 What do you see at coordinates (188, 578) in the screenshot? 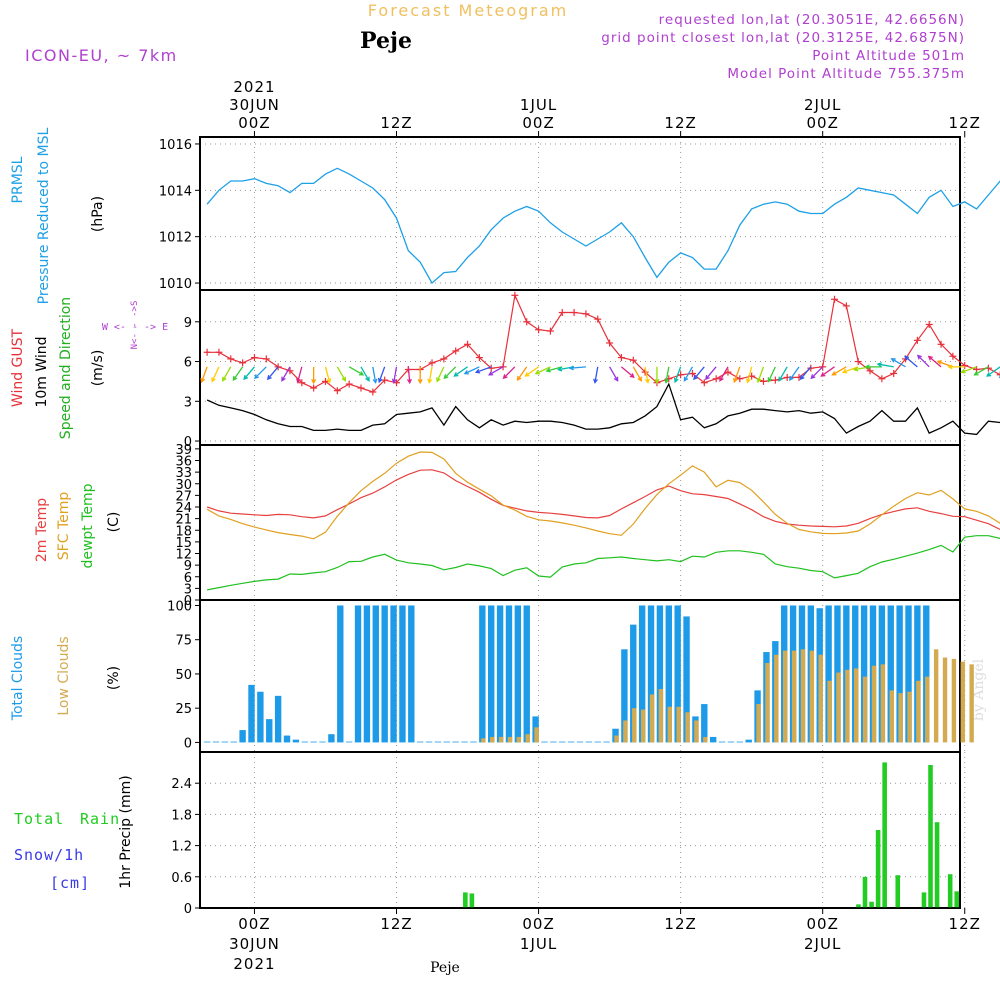
I see `temp-ytick-label: 6` at bounding box center [188, 578].